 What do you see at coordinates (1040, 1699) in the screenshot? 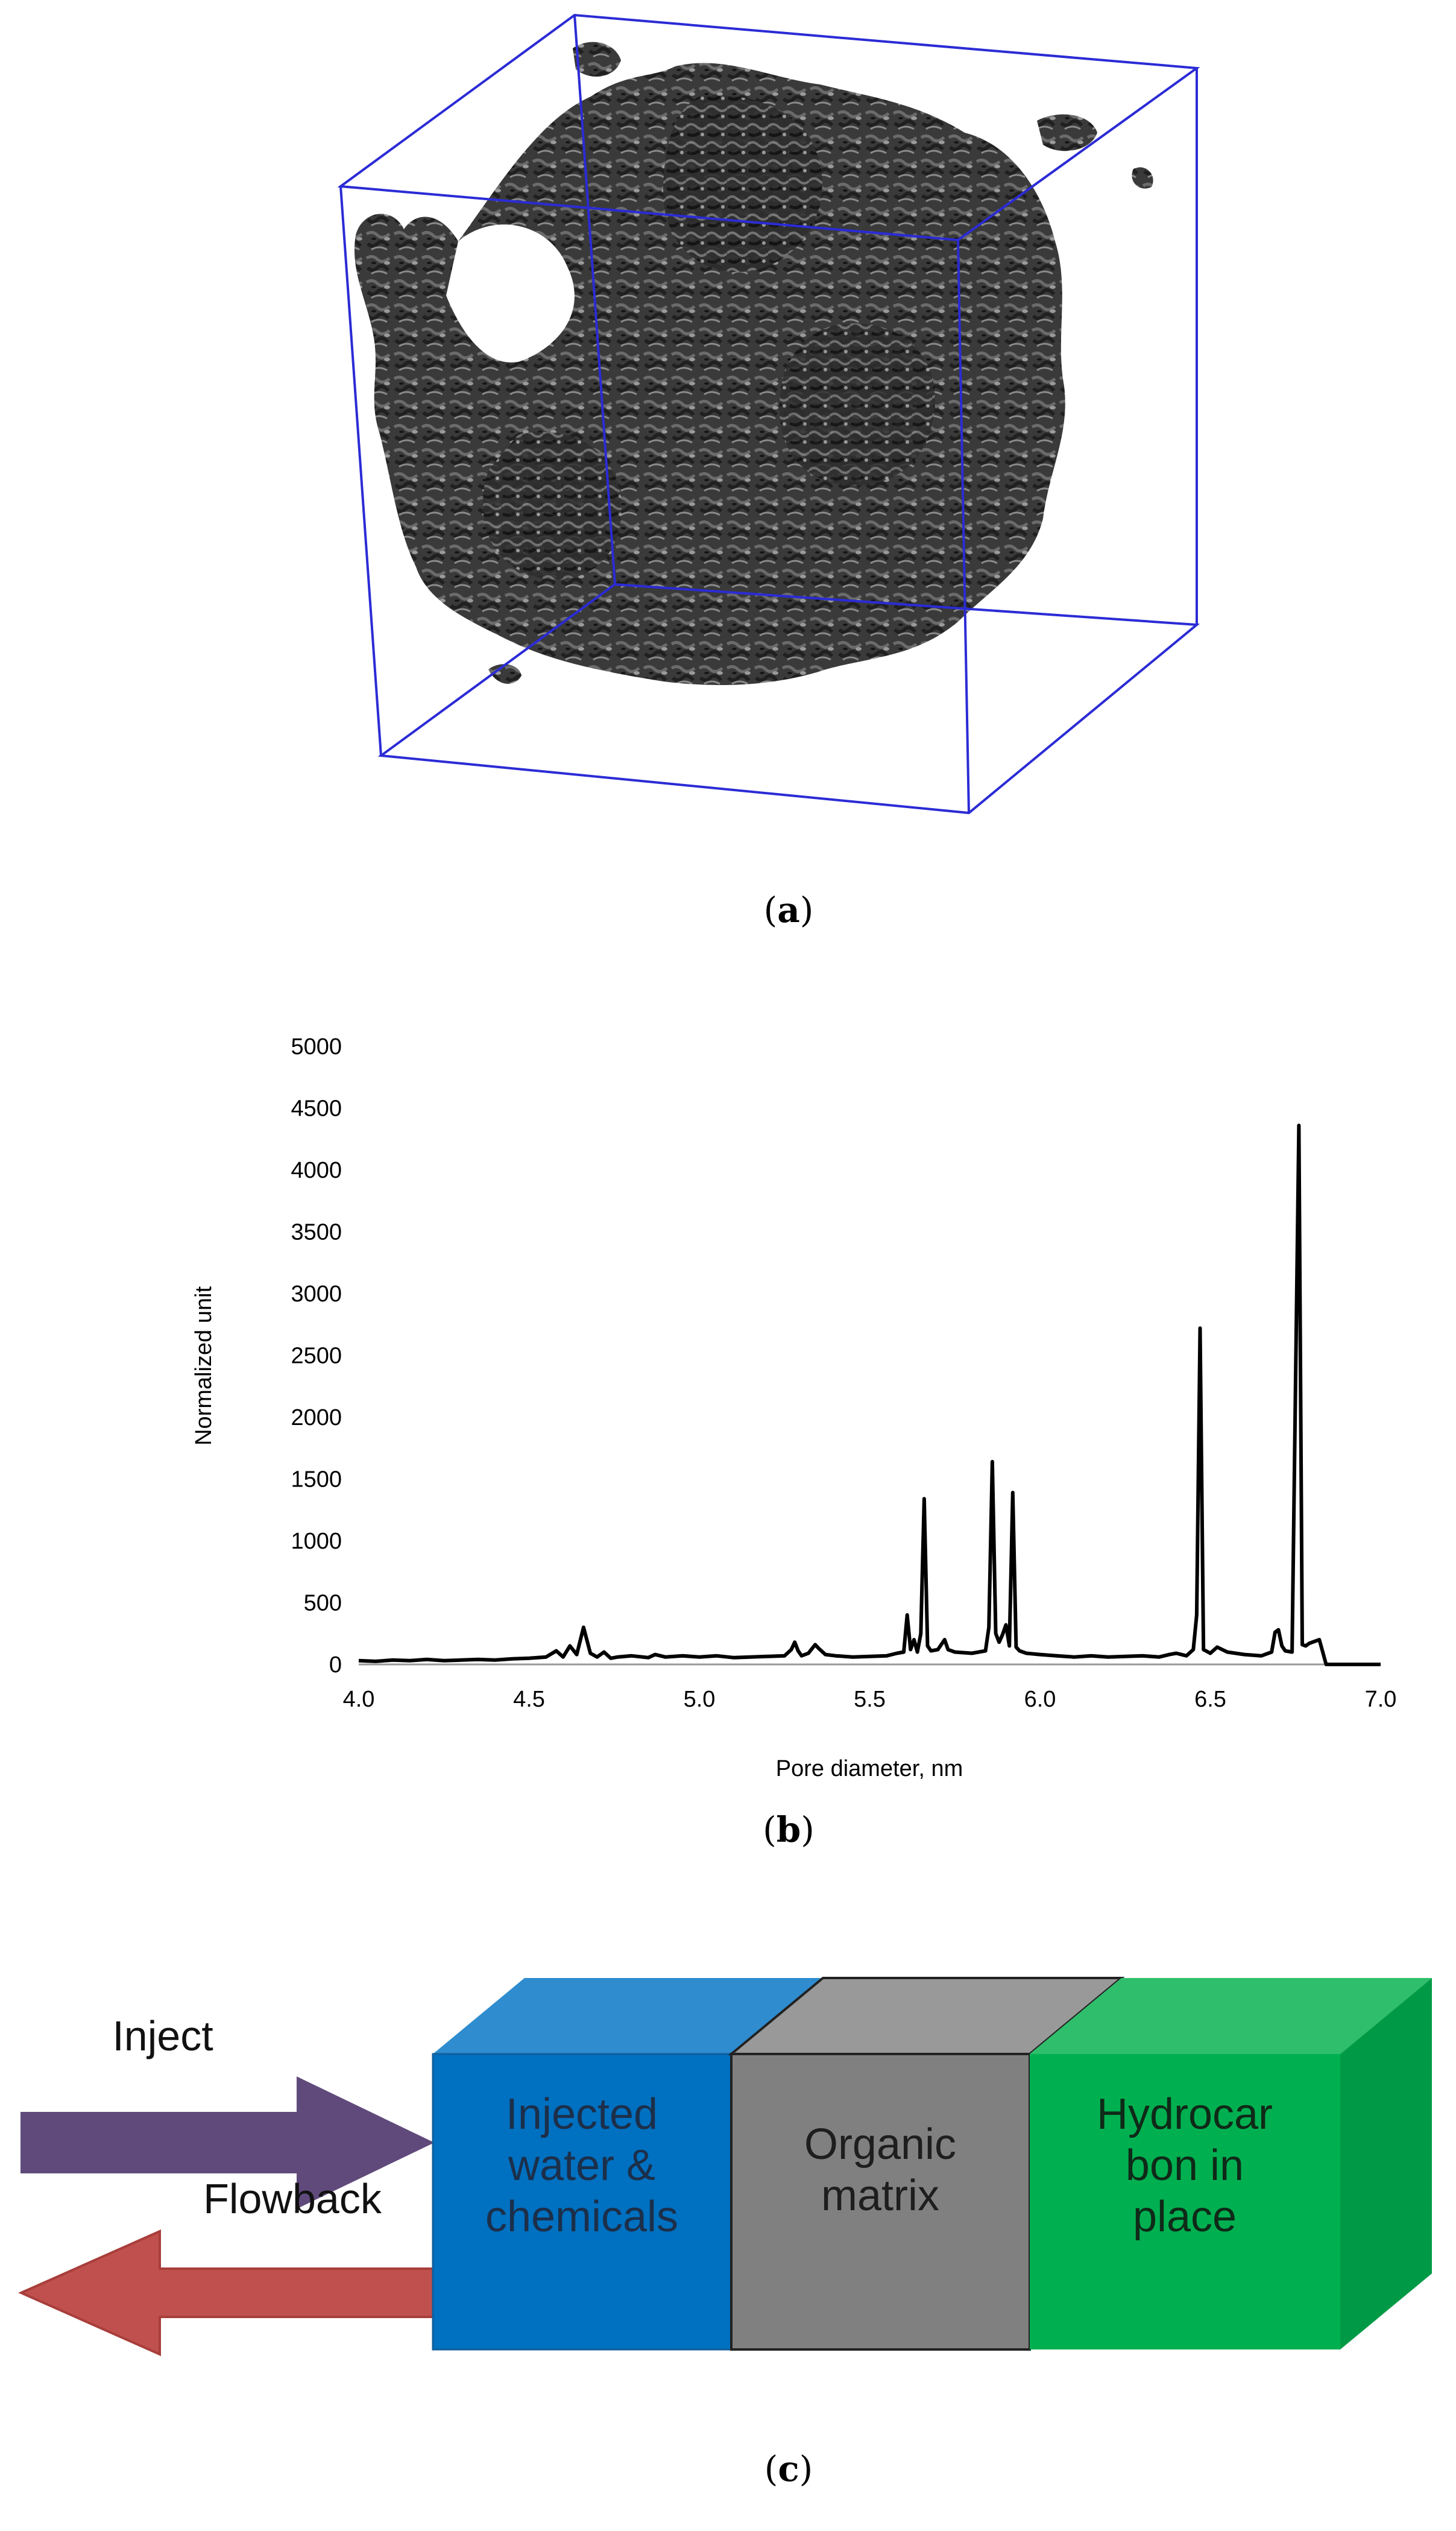
I see `x-tick-label: 6.0` at bounding box center [1040, 1699].